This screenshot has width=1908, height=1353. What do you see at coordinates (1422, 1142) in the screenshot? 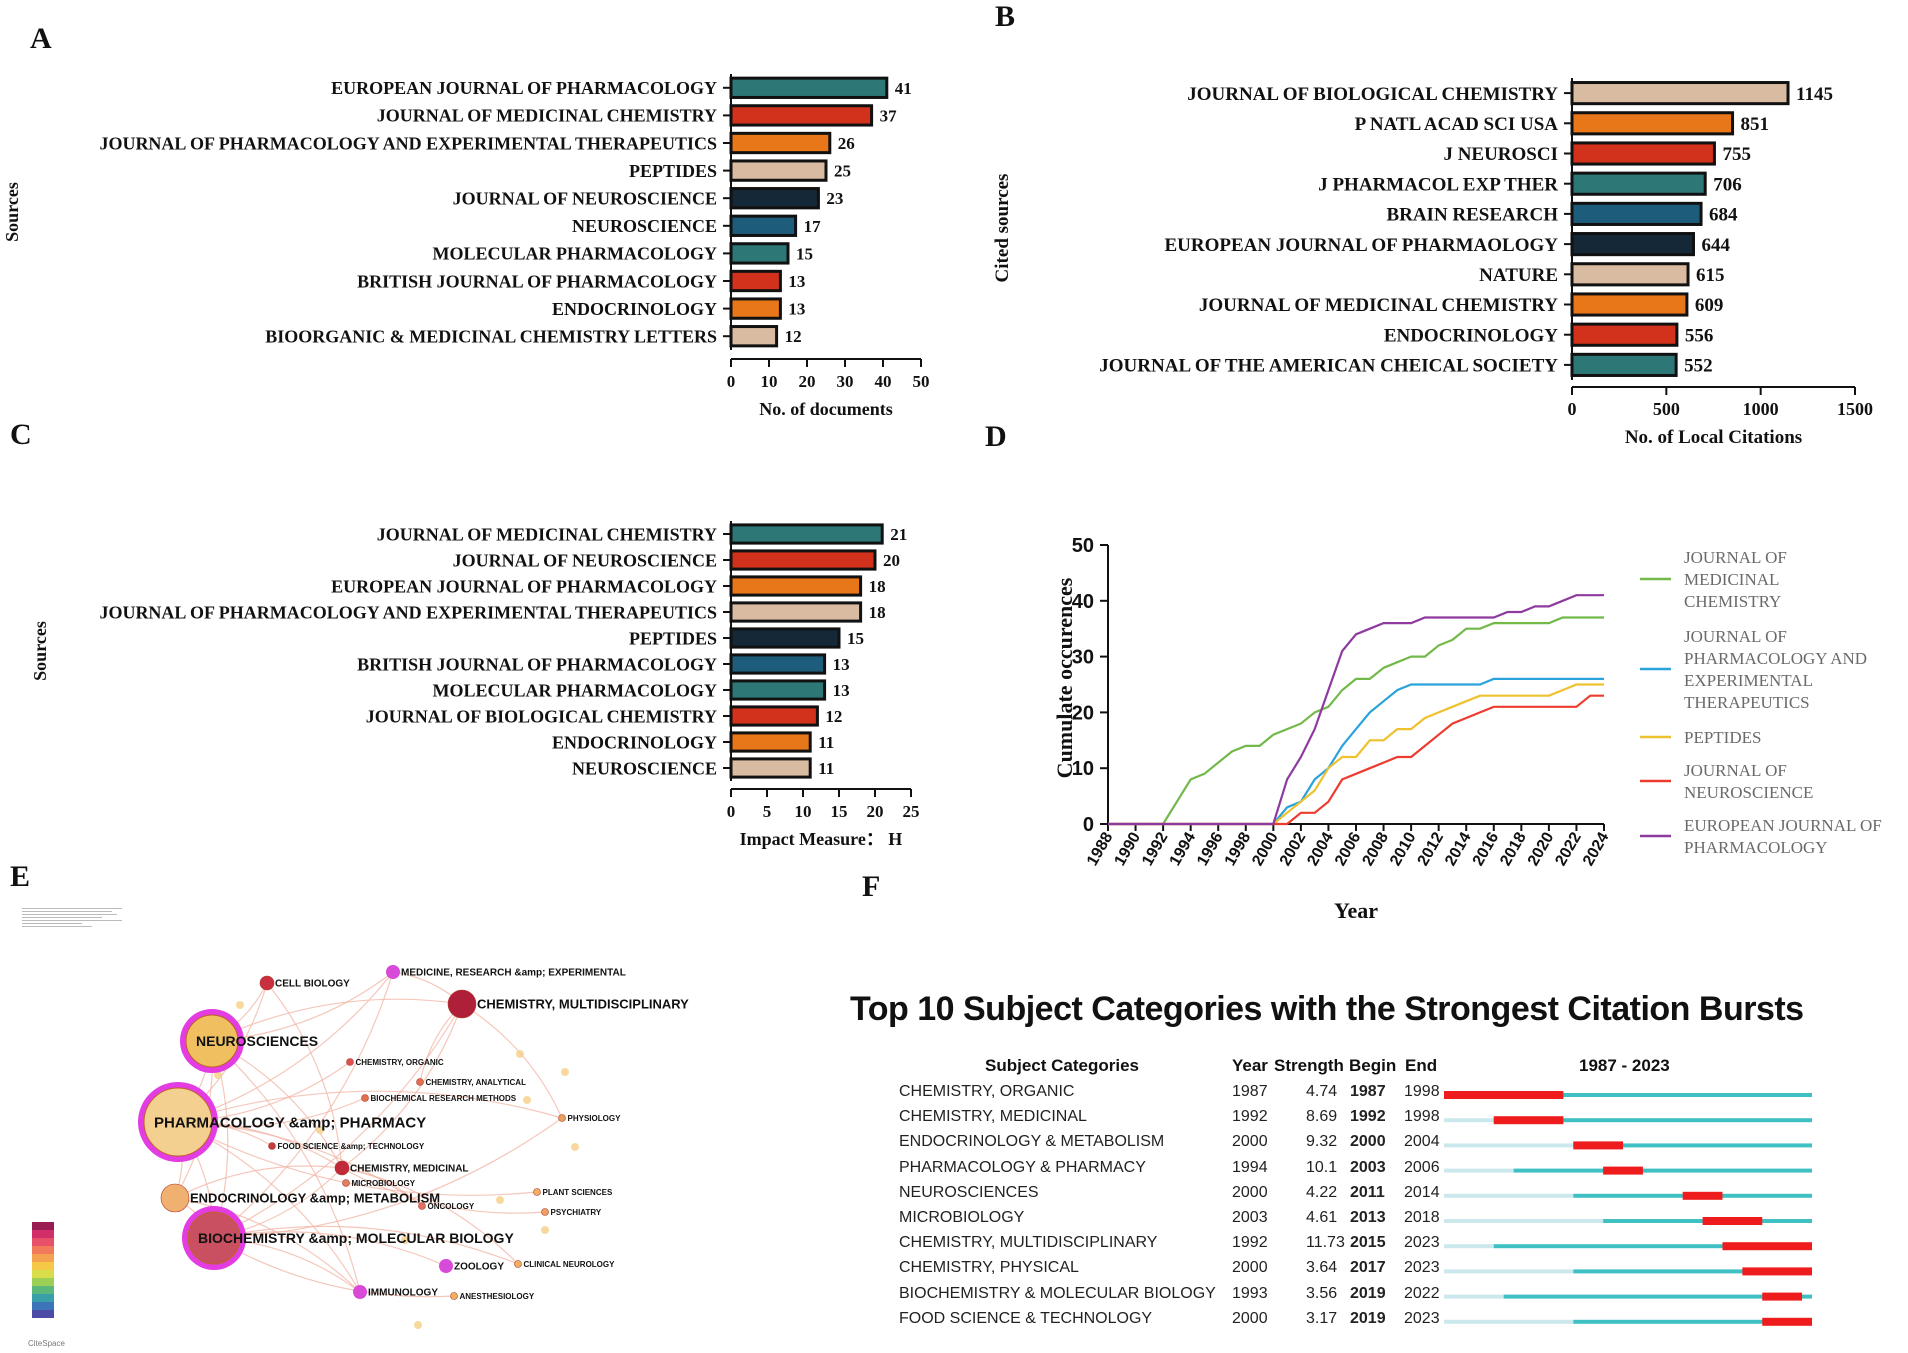
I see `burst-end: 2004` at bounding box center [1422, 1142].